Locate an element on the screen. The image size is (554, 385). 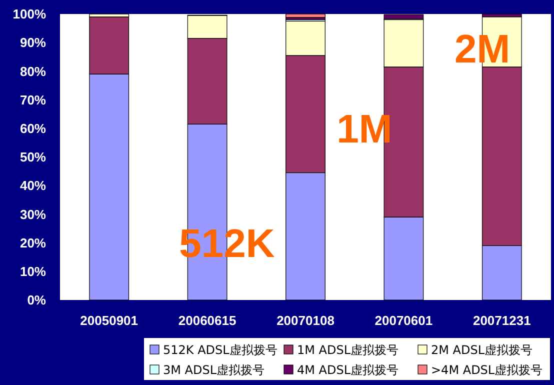
y-tick-label: 30% is located at coordinates (33, 214).